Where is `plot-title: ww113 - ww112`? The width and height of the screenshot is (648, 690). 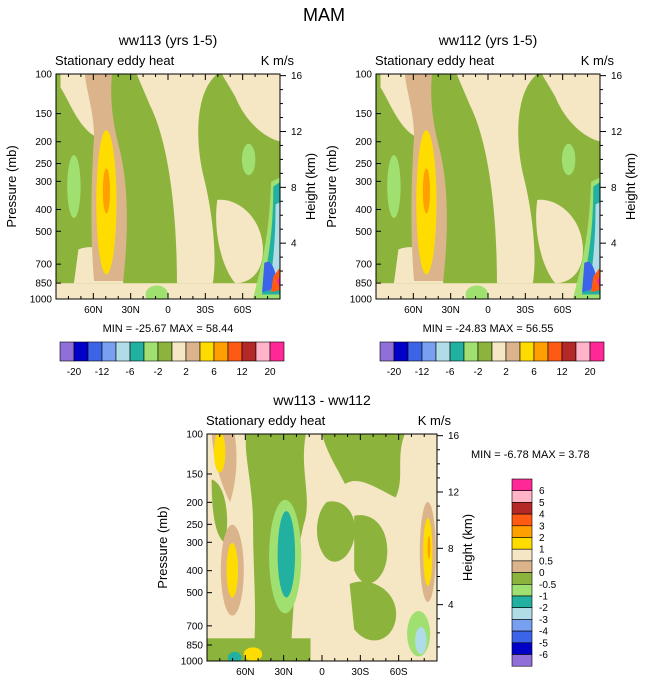 plot-title: ww113 - ww112 is located at coordinates (321, 400).